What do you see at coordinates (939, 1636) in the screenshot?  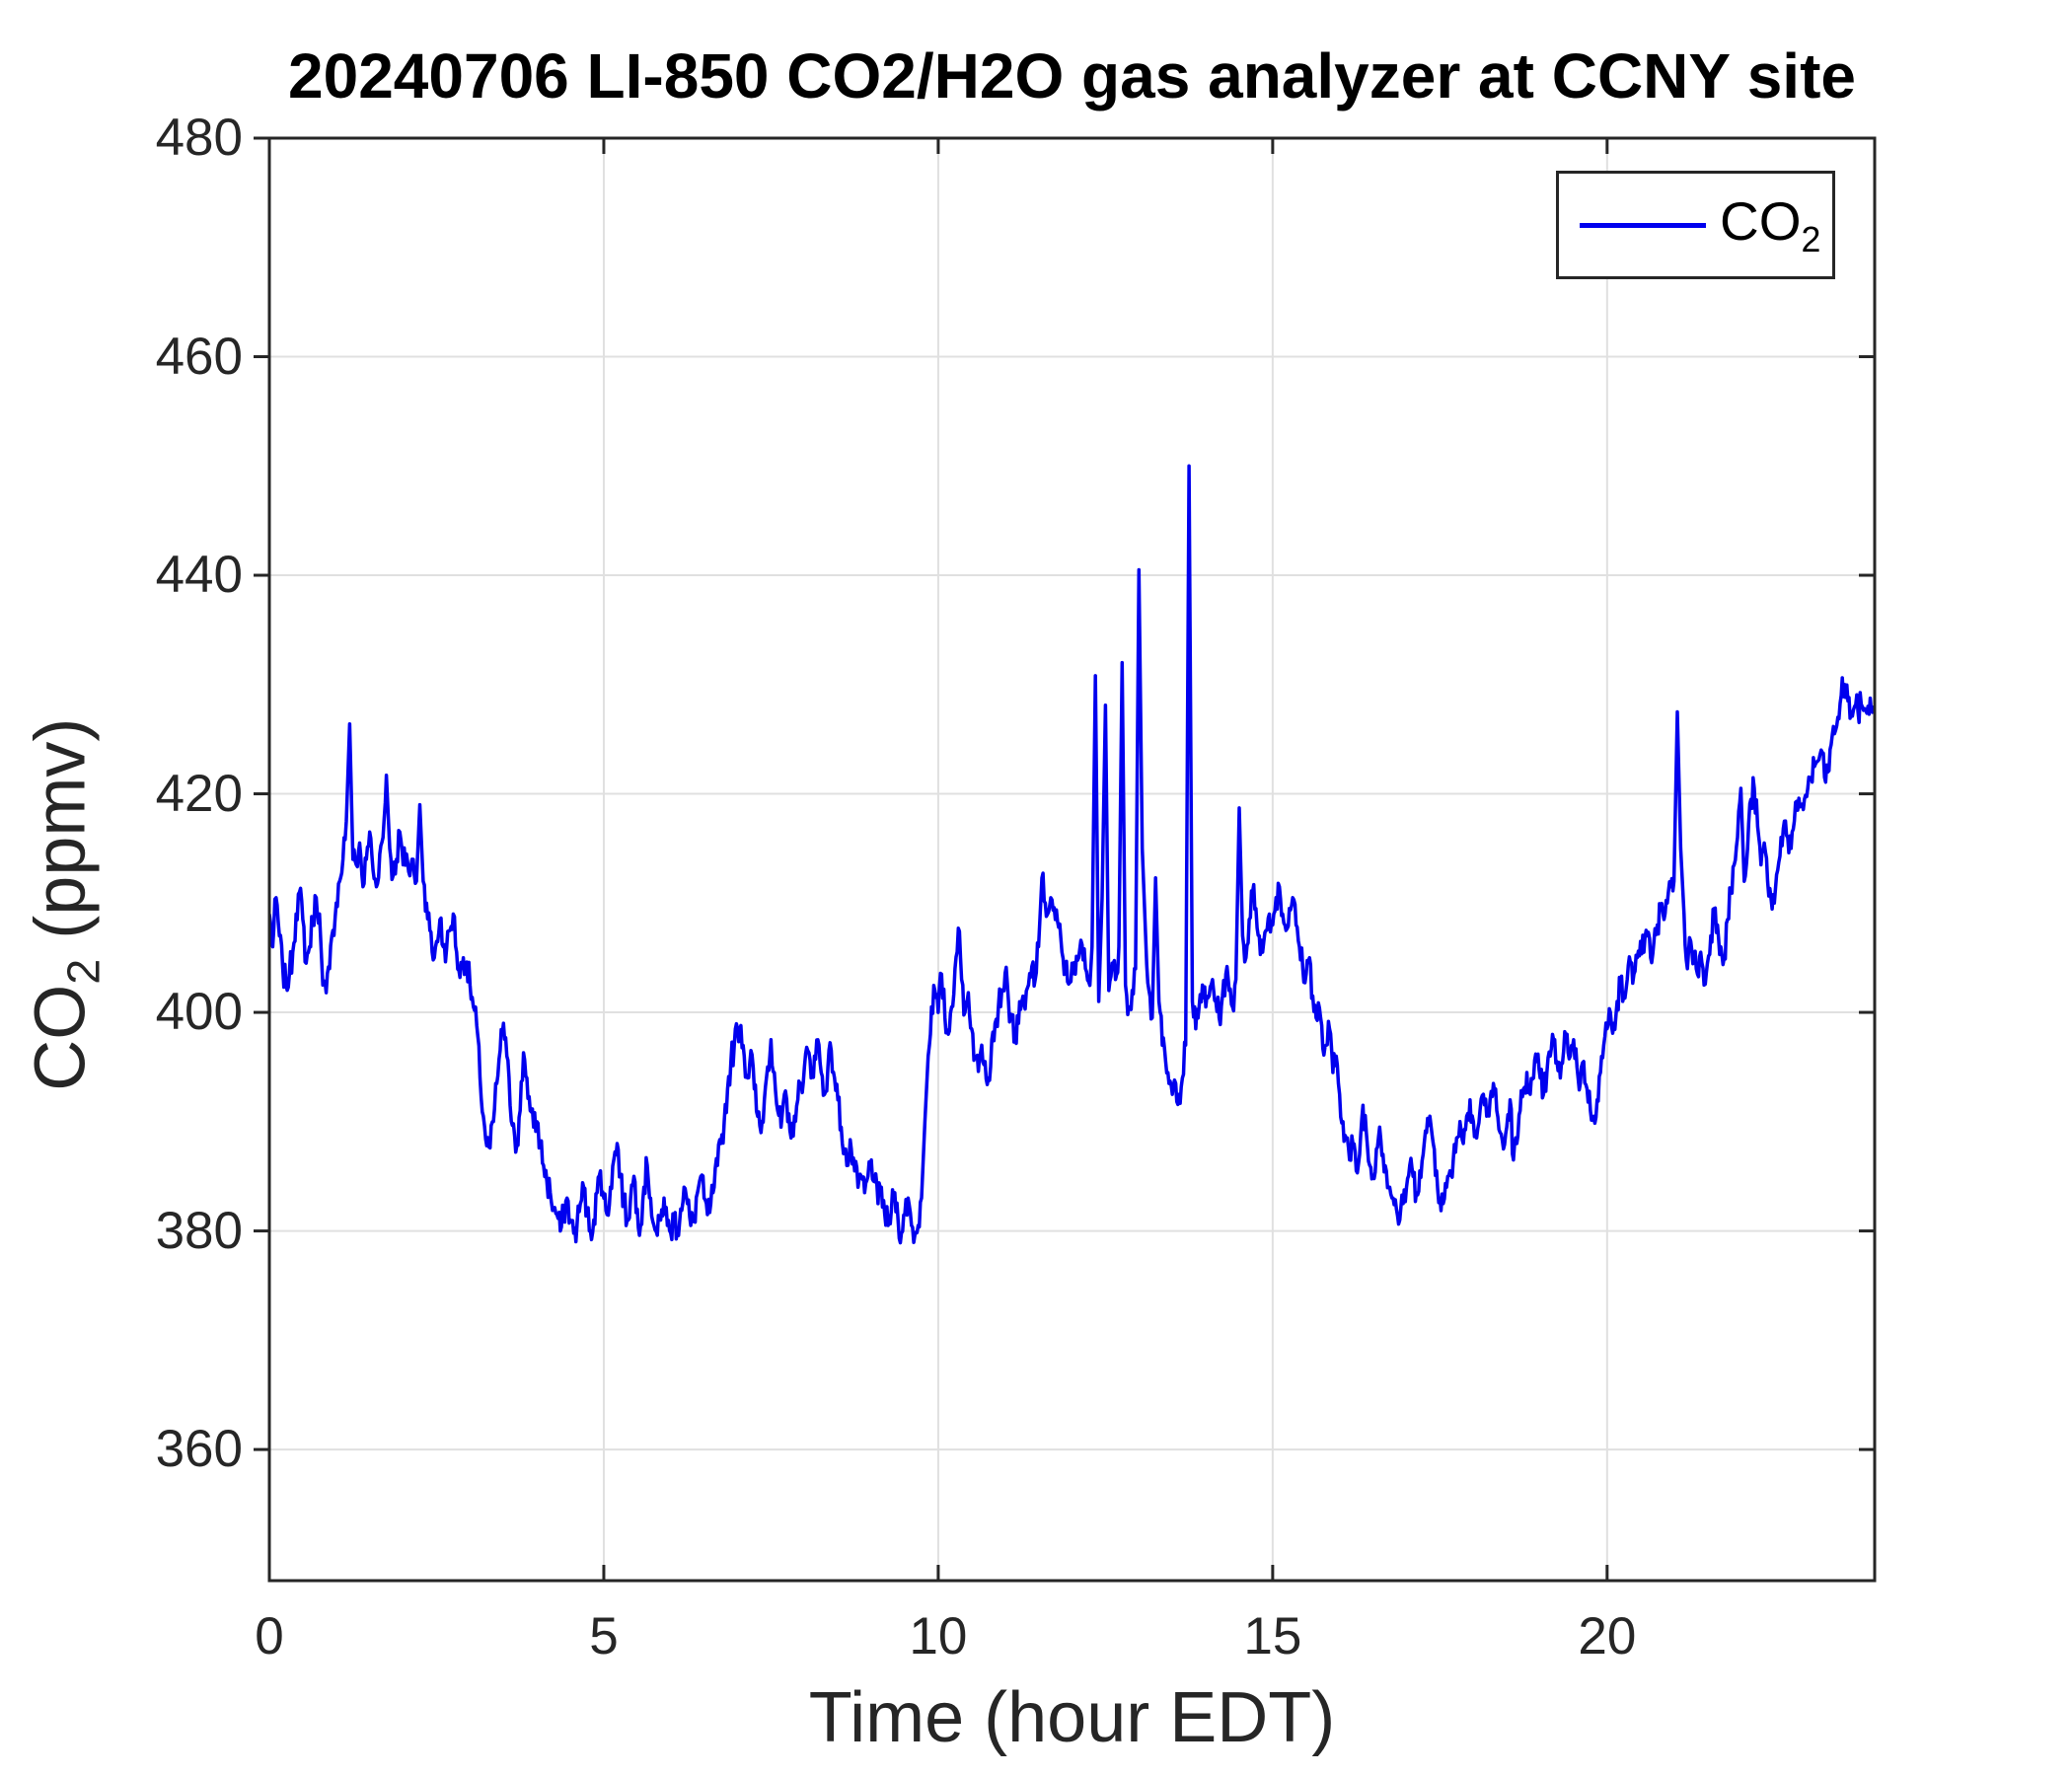 I see `x-tick-label-10: 10` at bounding box center [939, 1636].